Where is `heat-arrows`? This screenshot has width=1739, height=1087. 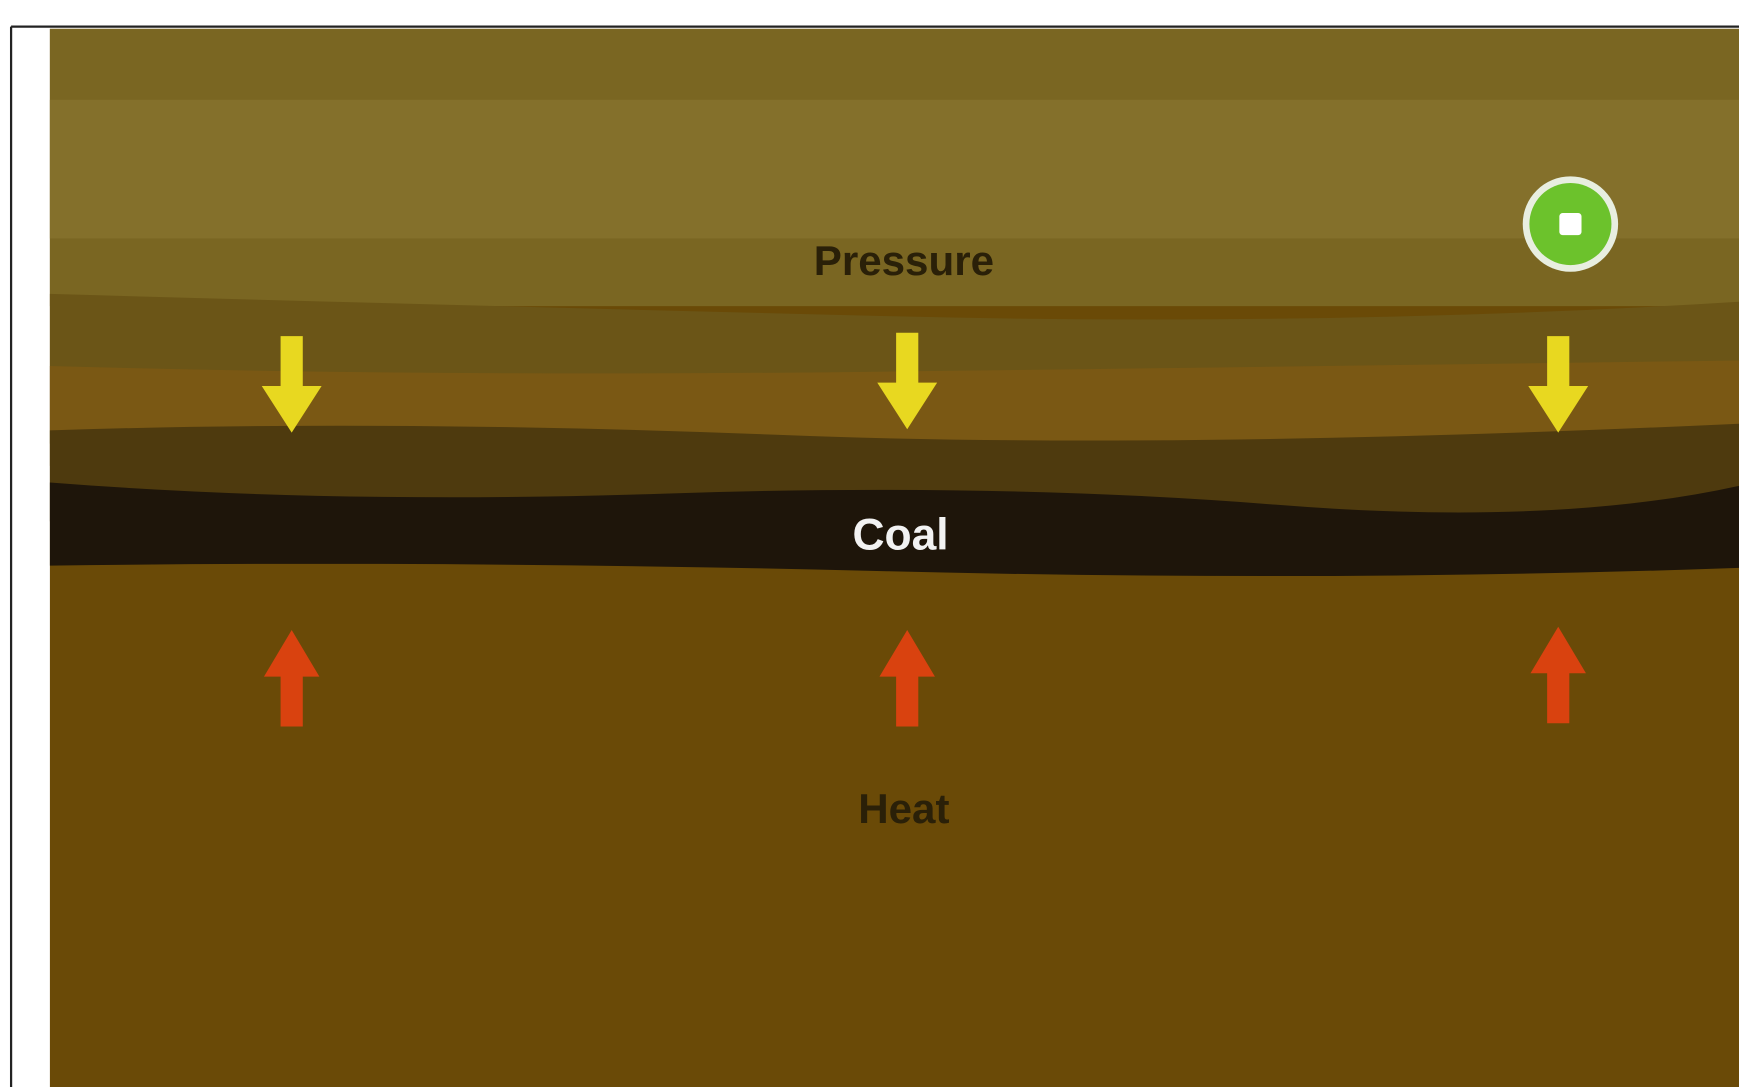 heat-arrows is located at coordinates (924, 676).